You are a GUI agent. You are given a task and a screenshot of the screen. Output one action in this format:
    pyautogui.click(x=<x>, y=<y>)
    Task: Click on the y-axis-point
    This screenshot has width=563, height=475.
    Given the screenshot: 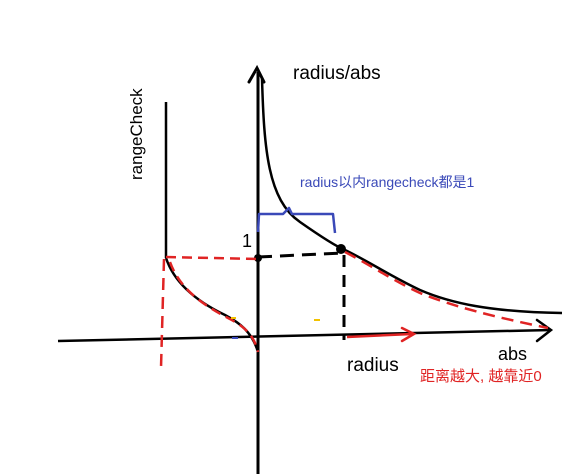 What is the action you would take?
    pyautogui.click(x=258, y=258)
    